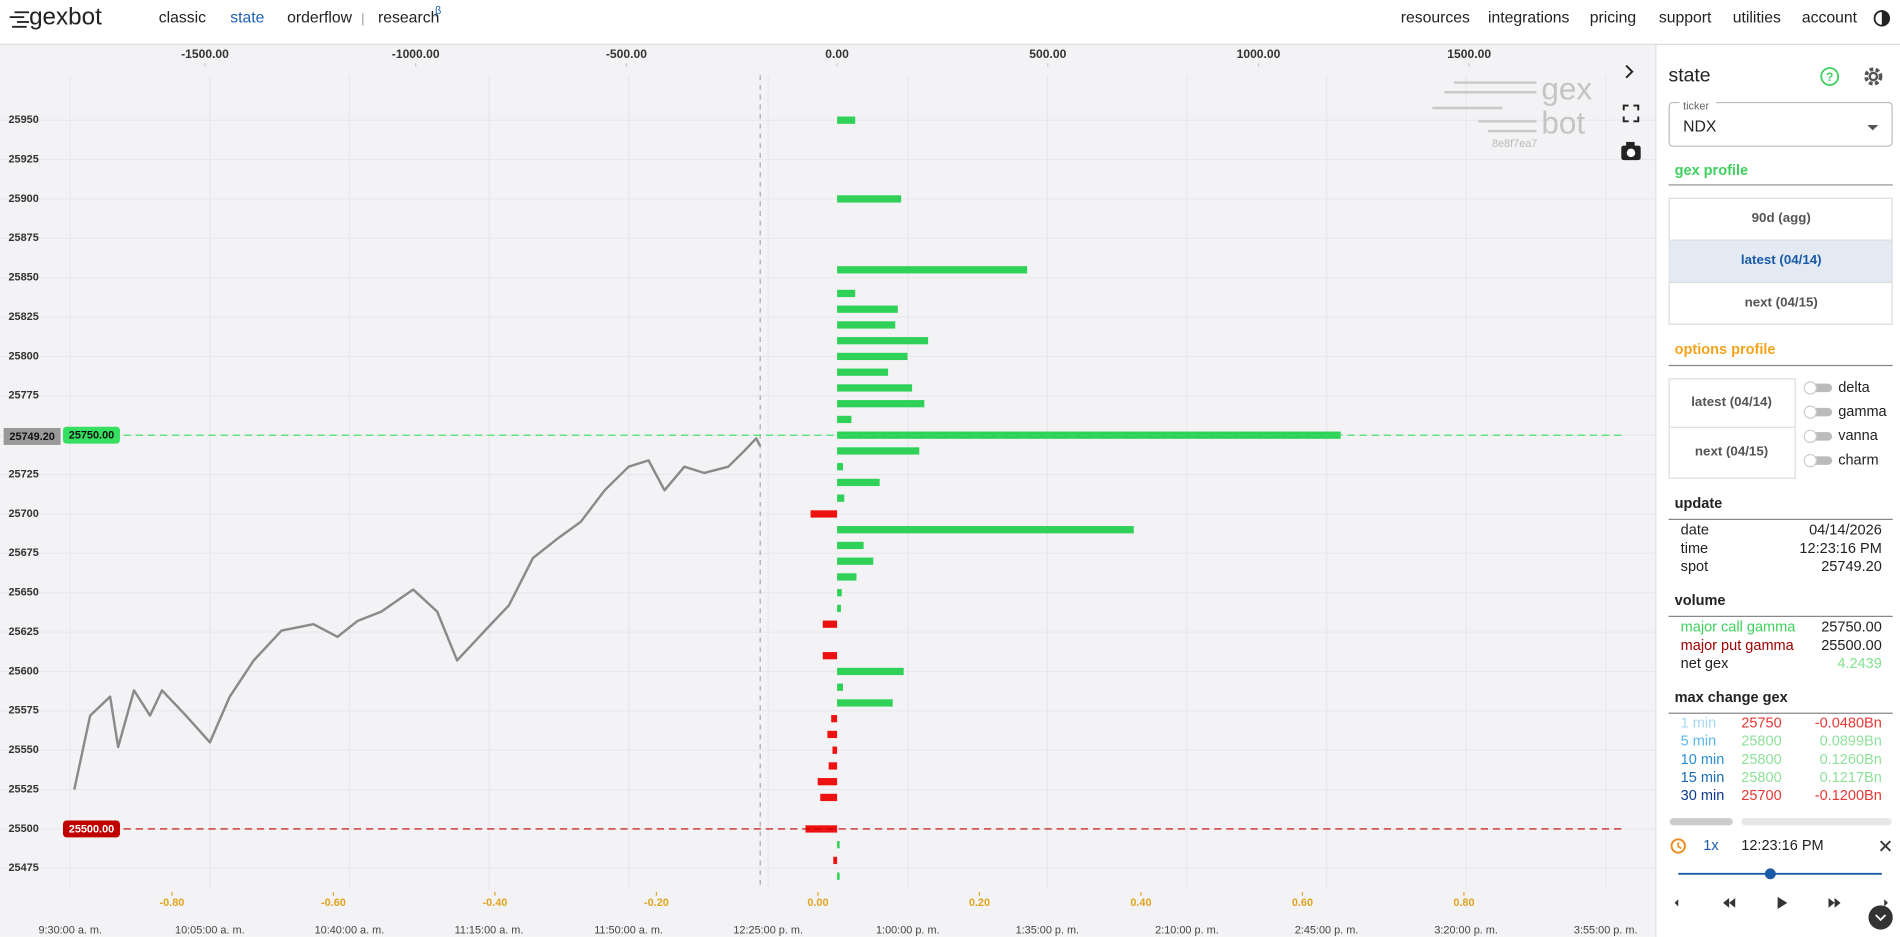  What do you see at coordinates (1048, 931) in the screenshot?
I see `x2-tick-label: 1:35:00 p. m.` at bounding box center [1048, 931].